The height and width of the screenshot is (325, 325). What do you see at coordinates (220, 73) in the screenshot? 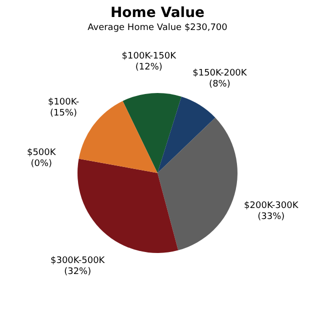
I see `slice-label: $150K-200K` at bounding box center [220, 73].